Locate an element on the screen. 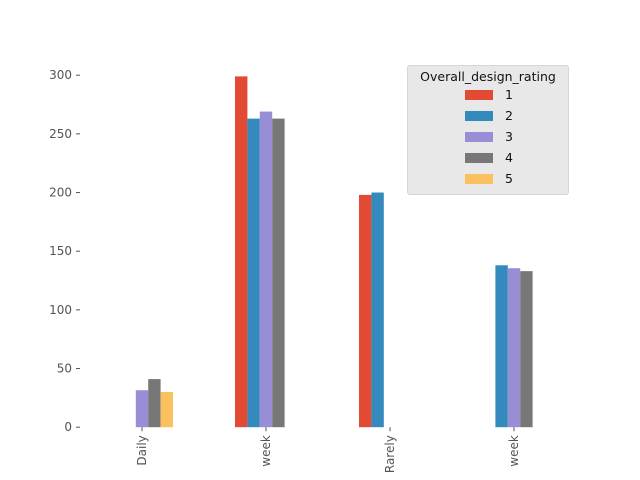  legend-label: 2 is located at coordinates (509, 115).